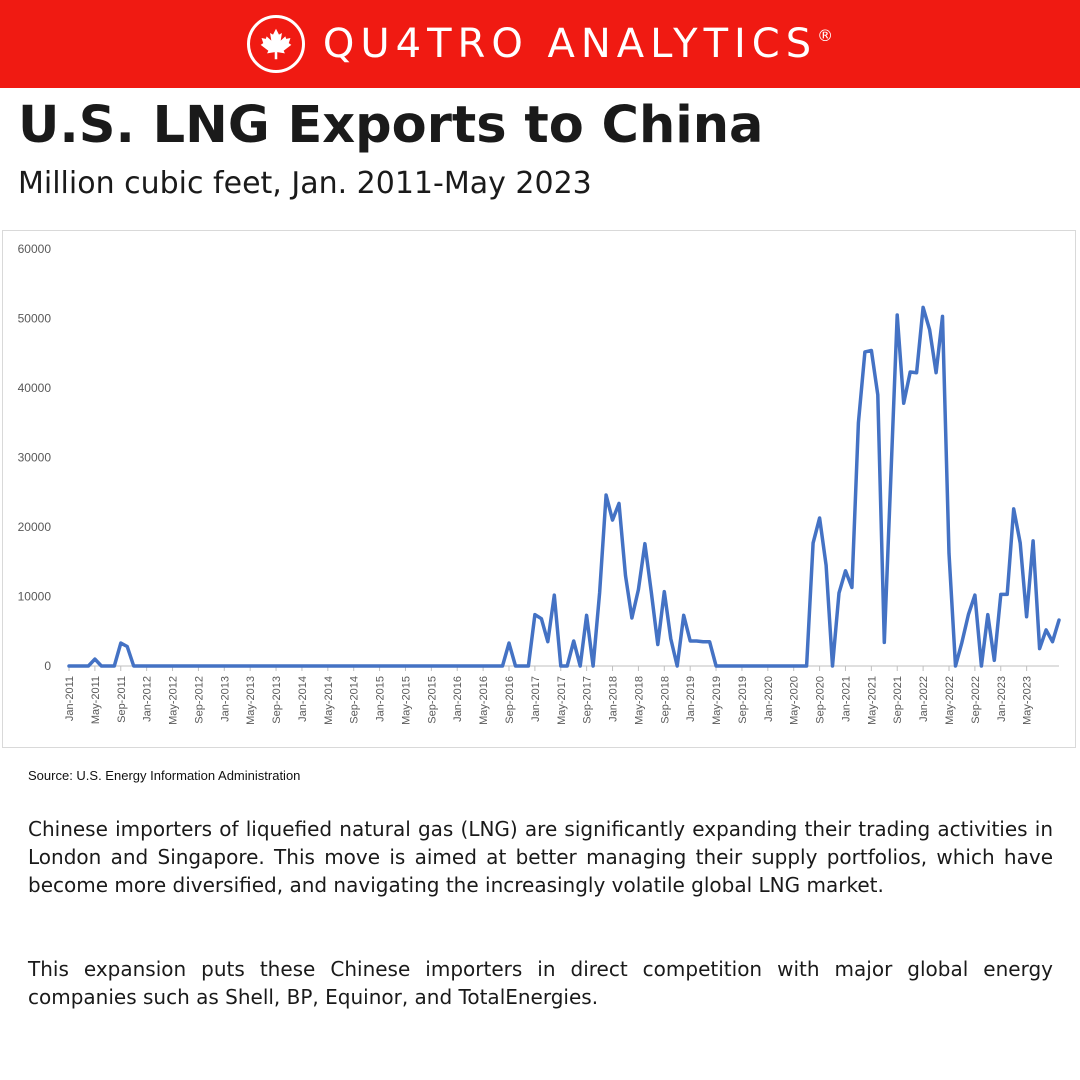 This screenshot has width=1080, height=1080. Describe the element at coordinates (305, 183) in the screenshot. I see `page-subtitle: Million cubic feet, Jan. 2011-May 2023` at that location.